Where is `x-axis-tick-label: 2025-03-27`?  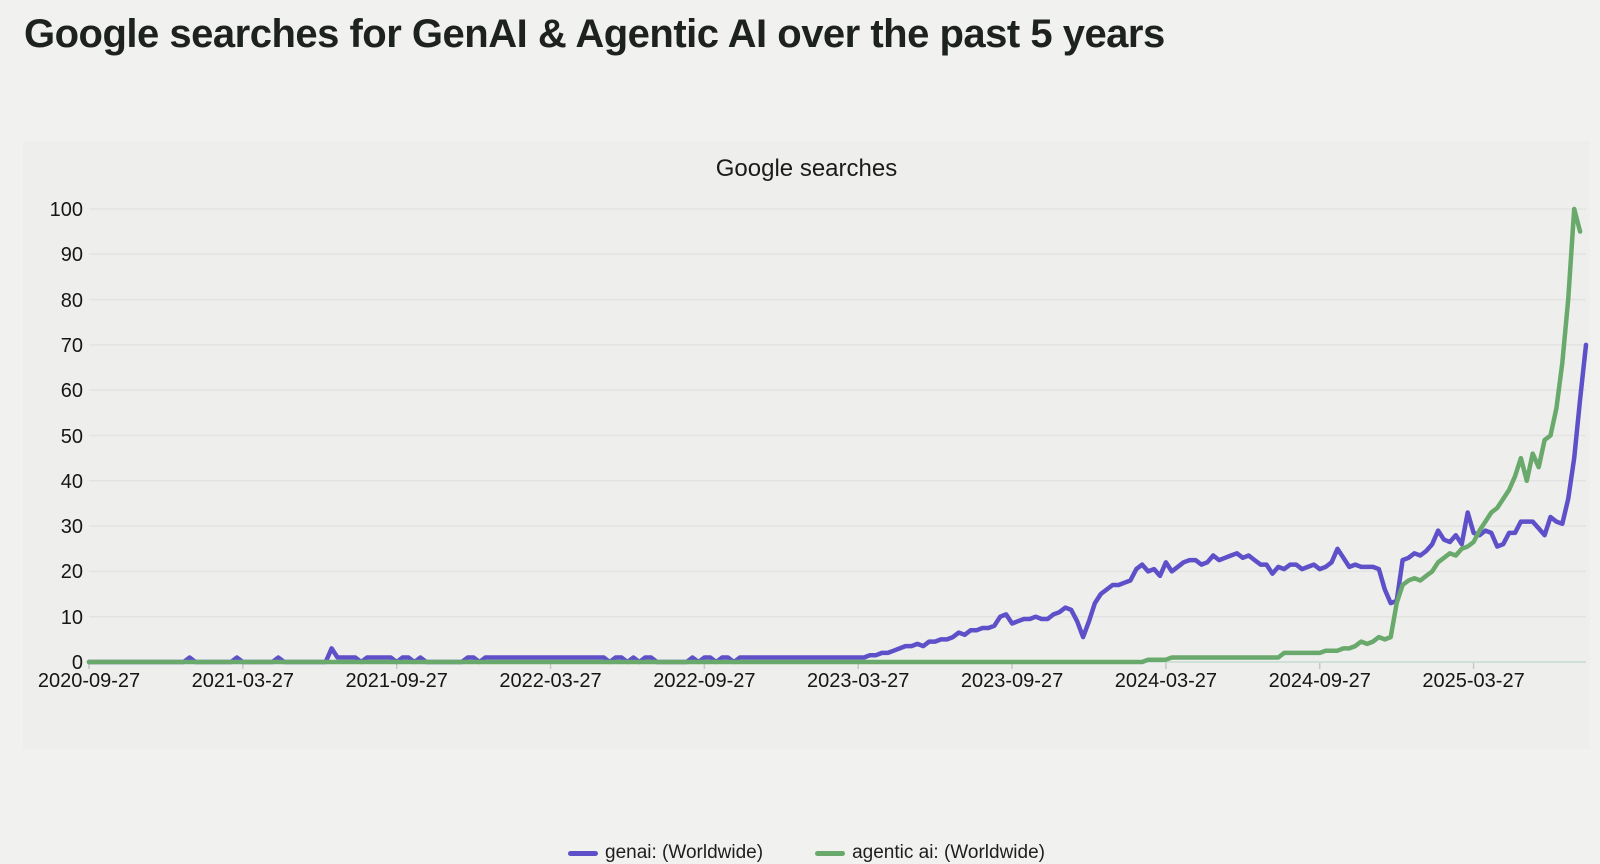 x-axis-tick-label: 2025-03-27 is located at coordinates (1473, 681).